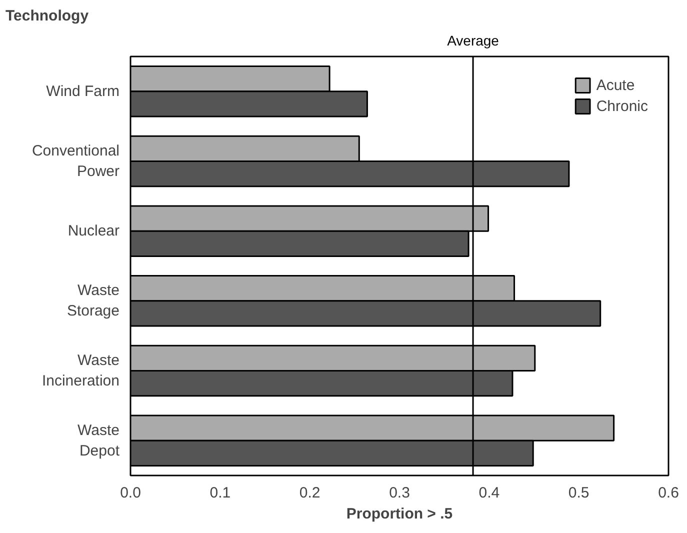  What do you see at coordinates (615, 85) in the screenshot?
I see `legend-label: Acute` at bounding box center [615, 85].